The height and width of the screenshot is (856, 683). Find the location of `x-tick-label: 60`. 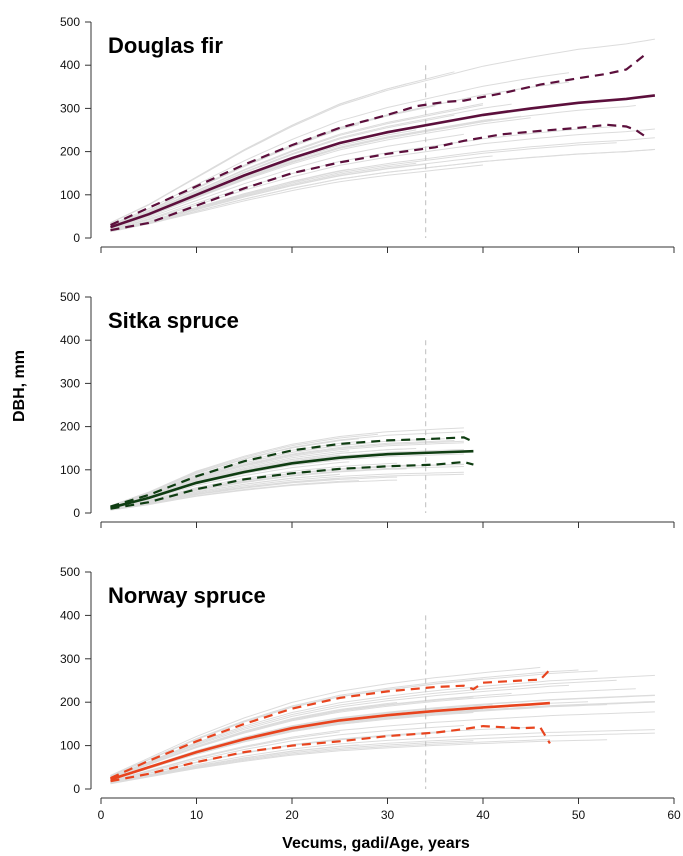

x-tick-label: 60 is located at coordinates (674, 815).